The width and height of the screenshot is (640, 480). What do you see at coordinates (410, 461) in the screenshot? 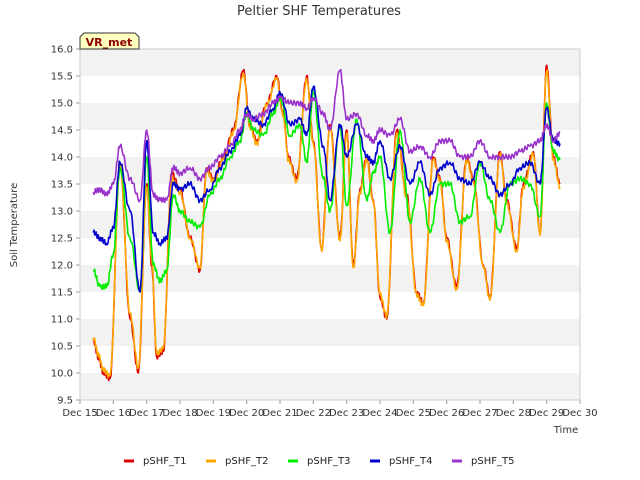
I see `legend-label: pSHF_T4` at bounding box center [410, 461].